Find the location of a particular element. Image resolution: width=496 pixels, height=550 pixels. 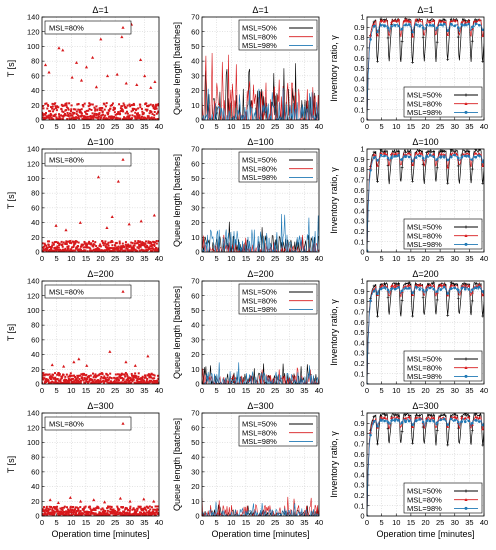

legend-marker is located at coordinates (123, 291).